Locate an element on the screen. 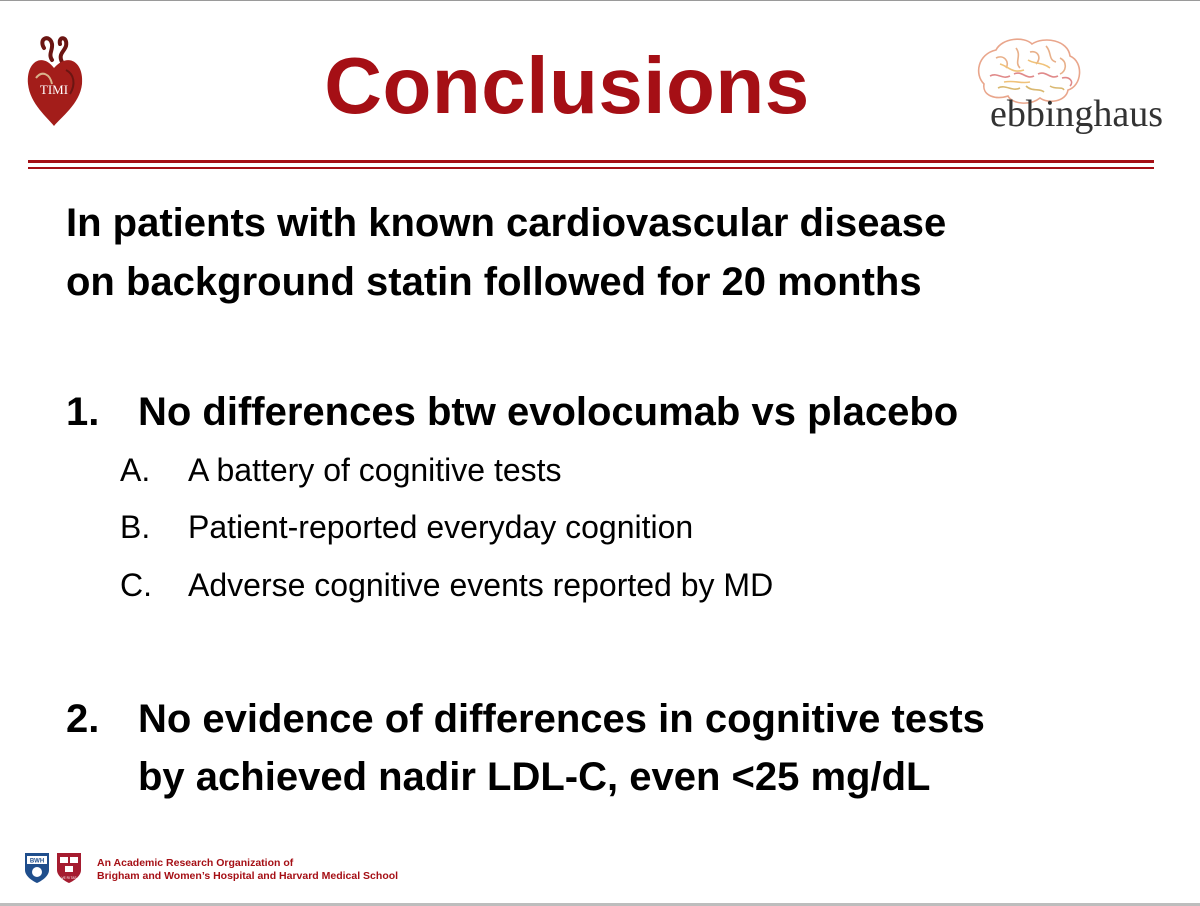  subitem-letter: C. is located at coordinates (136, 585).